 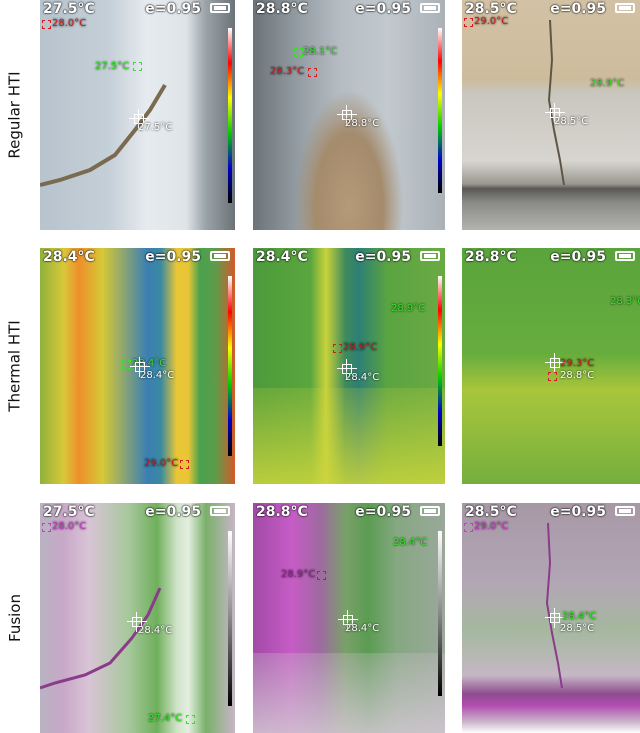 I want to click on panel-thermal-1: 28.4°C e=0.95 28.4°C 28.4°C 29.0°C, so click(x=137, y=366).